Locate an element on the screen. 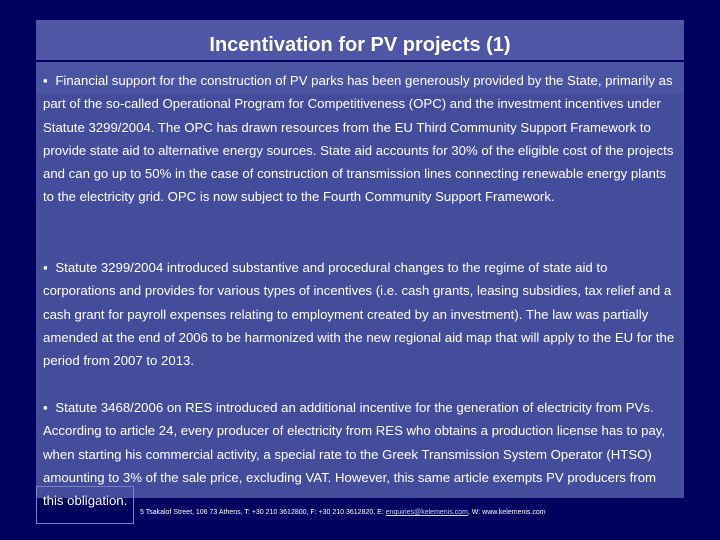 The width and height of the screenshot is (720, 540). slide-title: Incentivation for PV projects (1) is located at coordinates (360, 45).